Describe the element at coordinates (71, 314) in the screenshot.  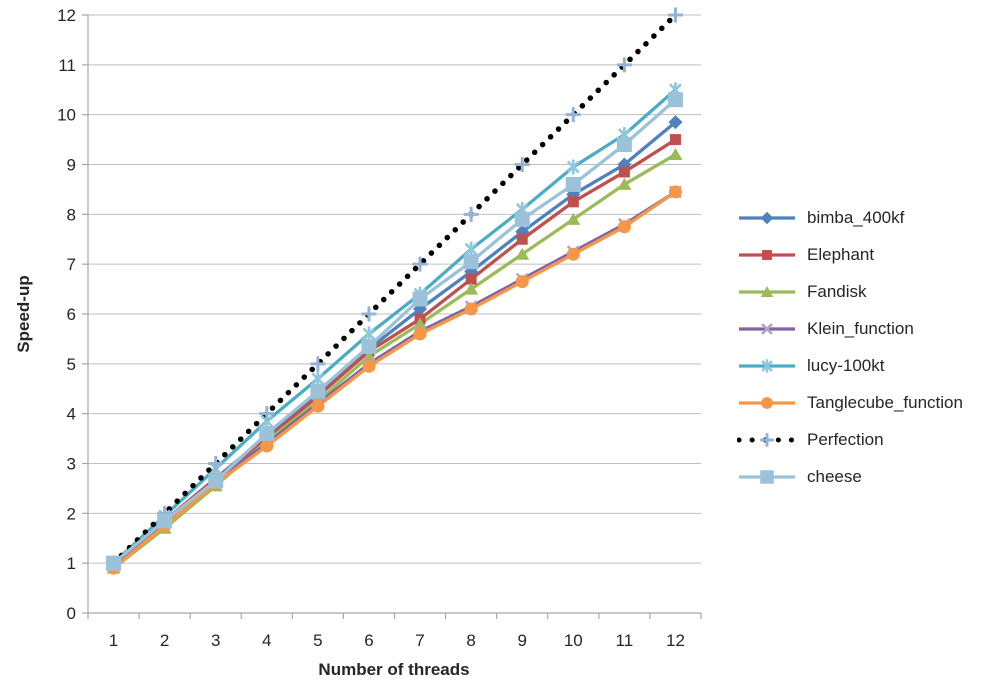
I see `y-tick-label: 6` at that location.